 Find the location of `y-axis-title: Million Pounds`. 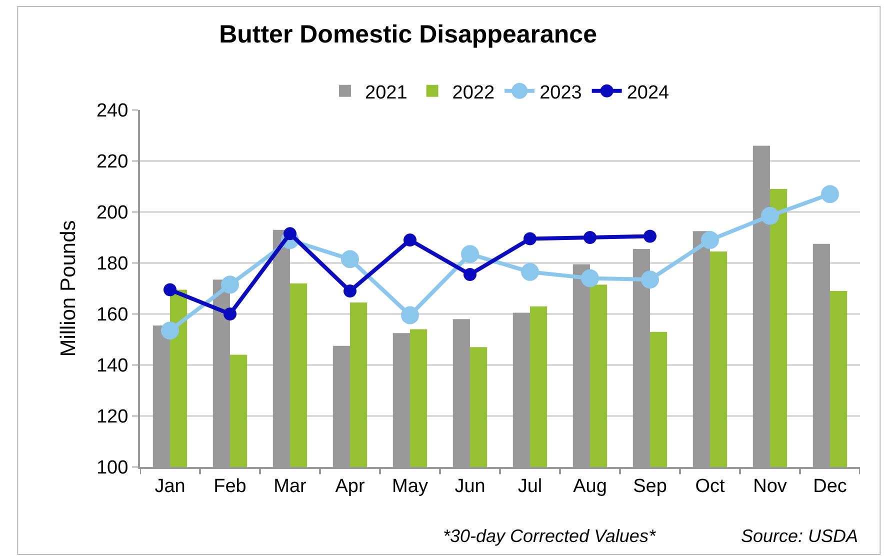

y-axis-title: Million Pounds is located at coordinates (68, 288).